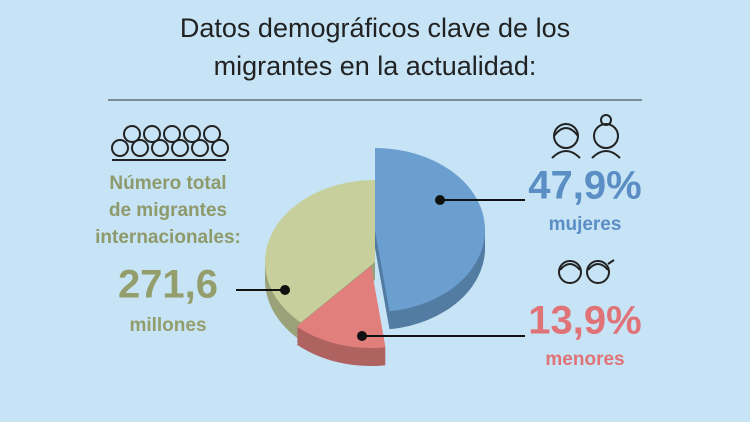 This screenshot has width=750, height=422. Describe the element at coordinates (167, 325) in the screenshot. I see `total-unit: millones` at that location.